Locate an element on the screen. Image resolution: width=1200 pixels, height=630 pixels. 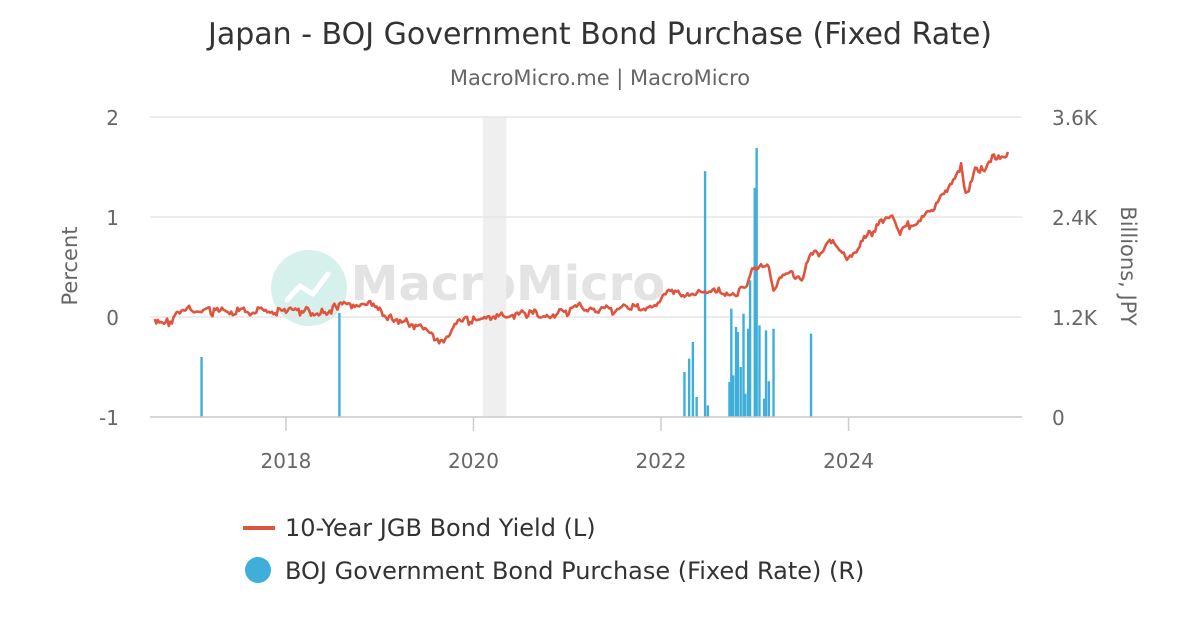
x-tick-label: 2022 is located at coordinates (661, 461).